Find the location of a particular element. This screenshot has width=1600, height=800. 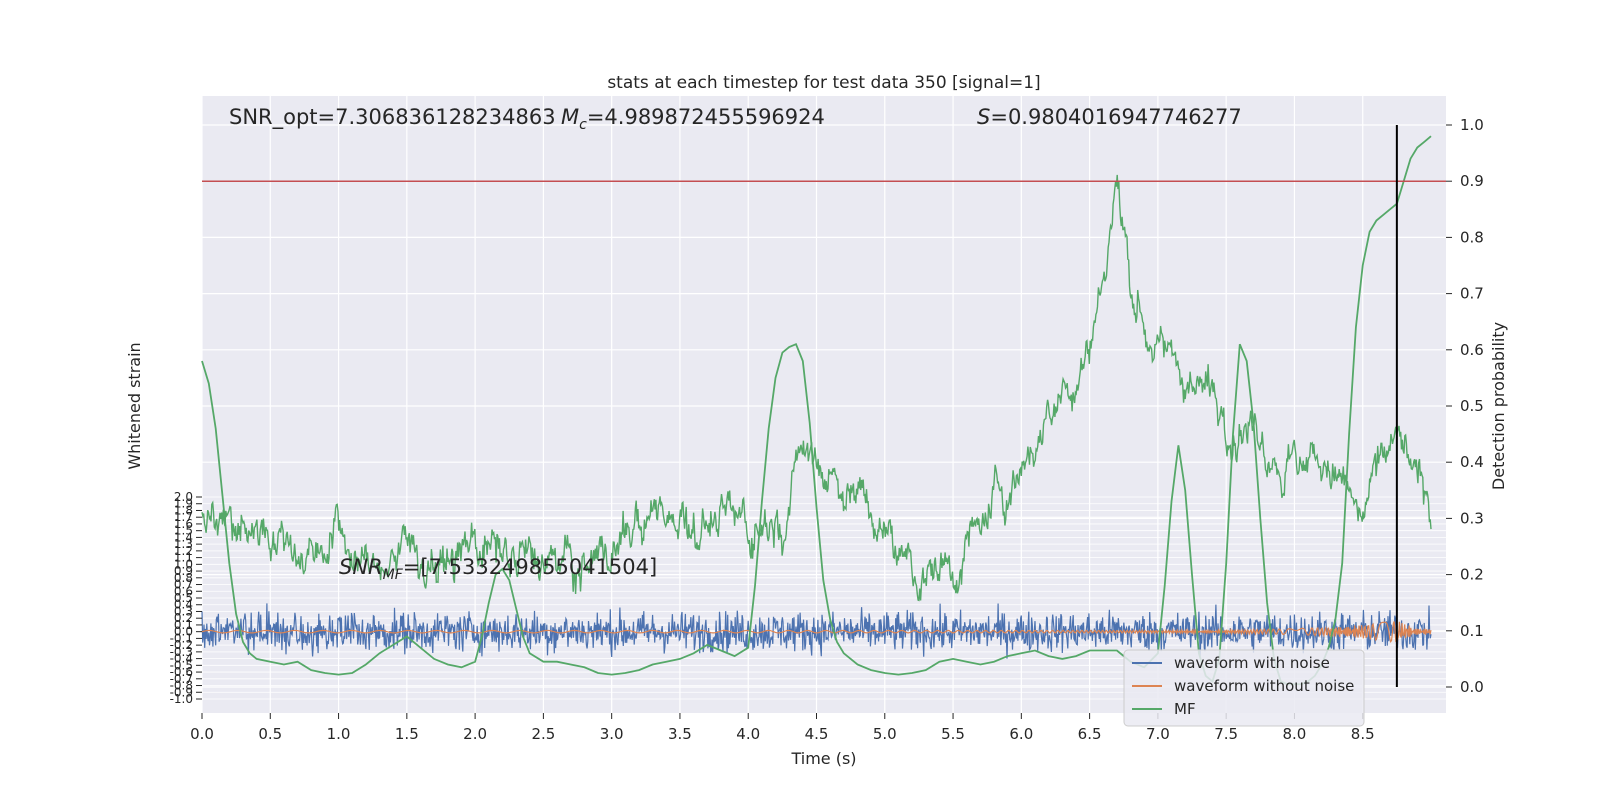

legend-label-noise: waveform with noise is located at coordinates (1252, 663).